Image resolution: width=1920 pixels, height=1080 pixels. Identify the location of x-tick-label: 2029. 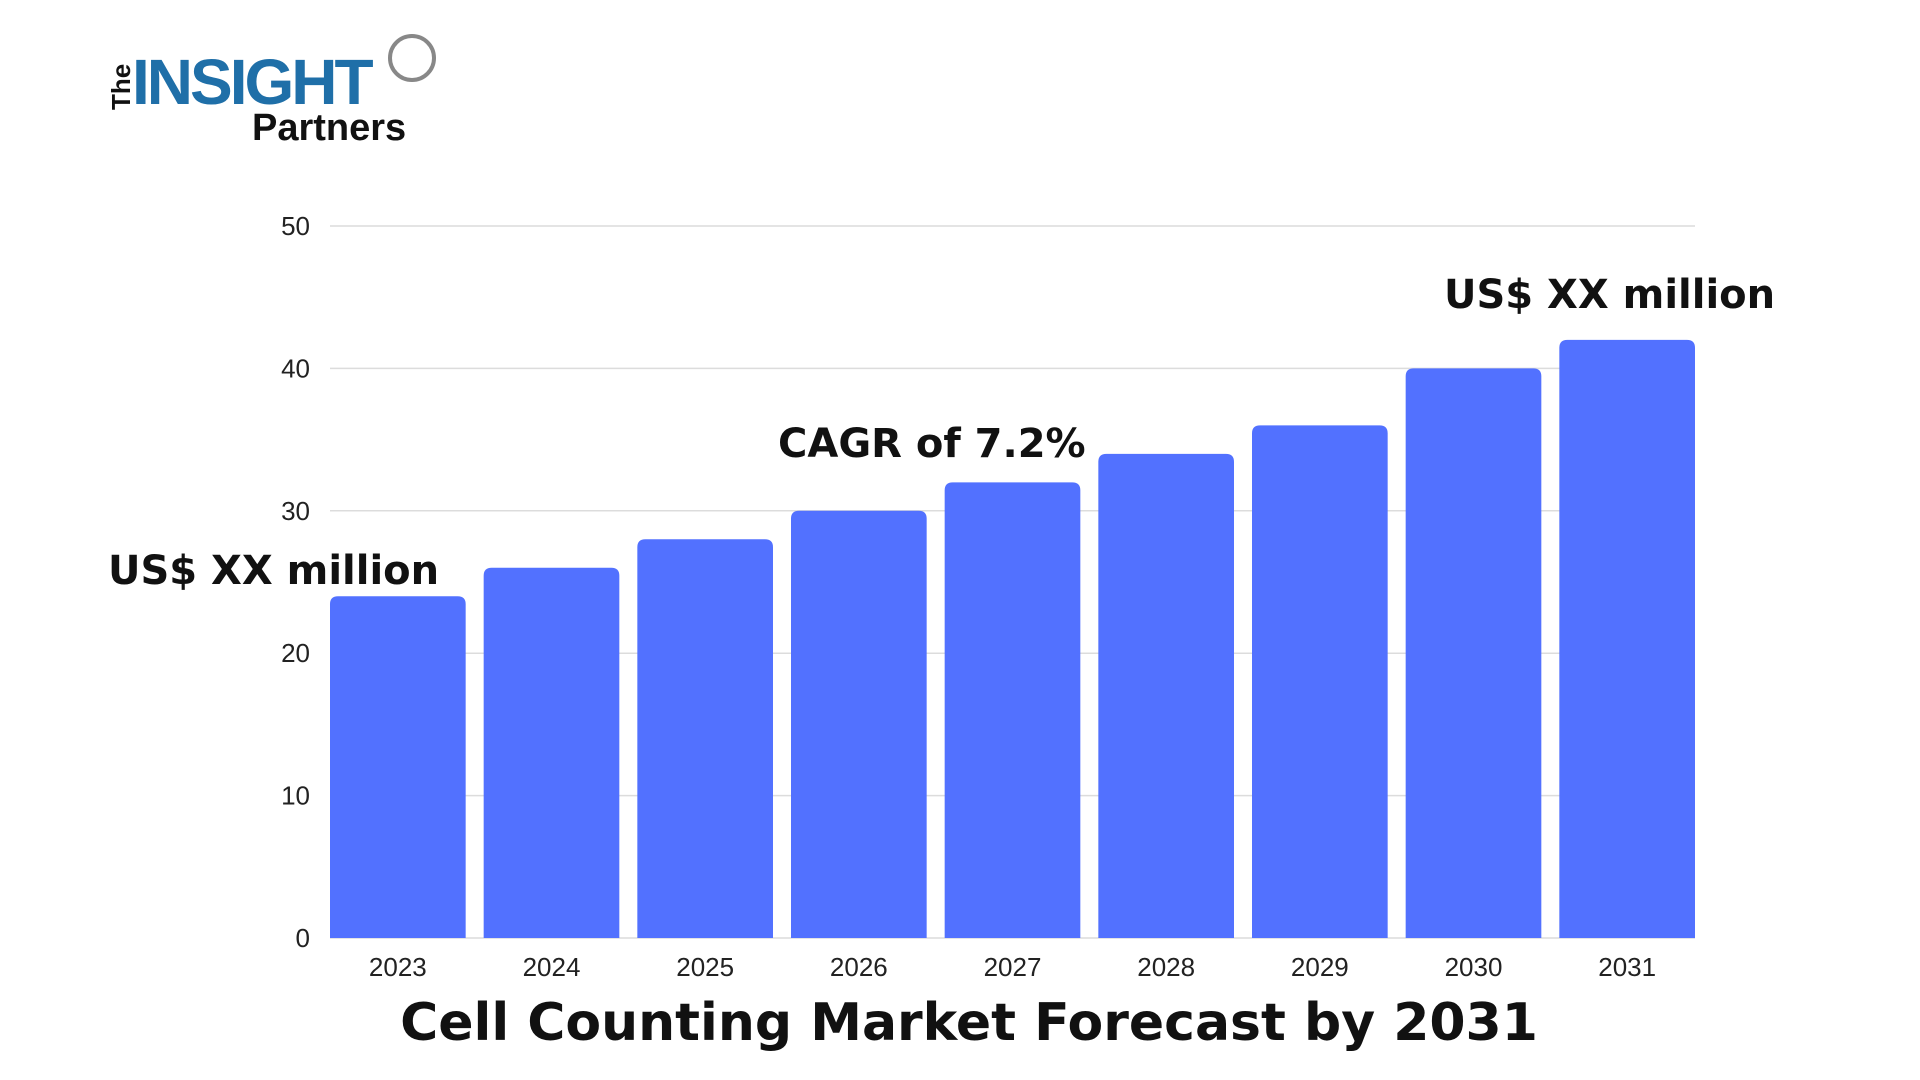
(1320, 967).